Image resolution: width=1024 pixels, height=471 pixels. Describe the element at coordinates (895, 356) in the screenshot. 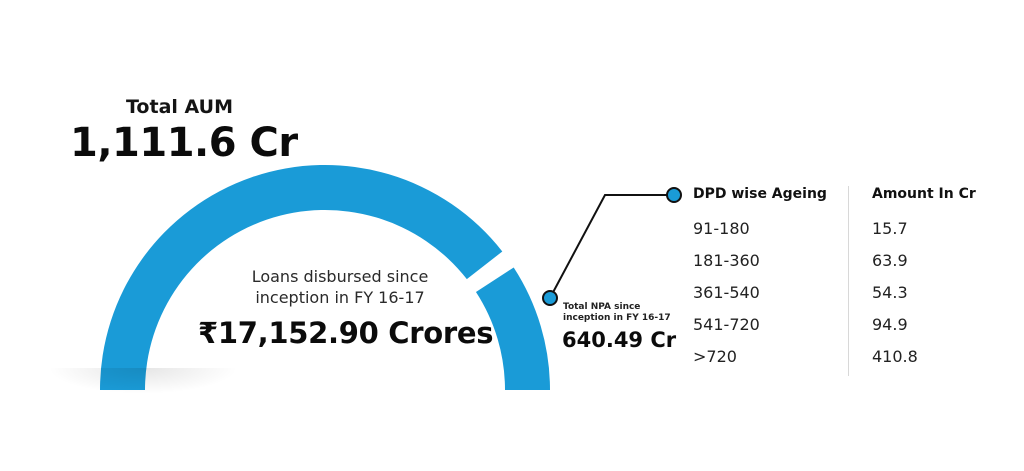

I see `ageing-amount-cell: 410.8` at that location.